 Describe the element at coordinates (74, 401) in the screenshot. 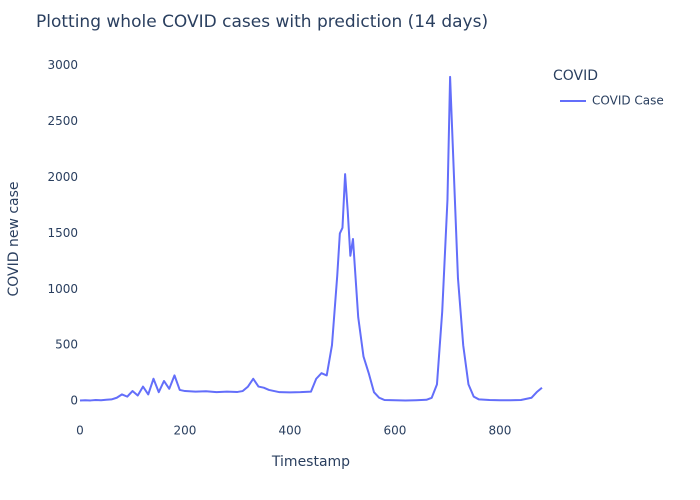

I see `y-tick-label: 0` at that location.